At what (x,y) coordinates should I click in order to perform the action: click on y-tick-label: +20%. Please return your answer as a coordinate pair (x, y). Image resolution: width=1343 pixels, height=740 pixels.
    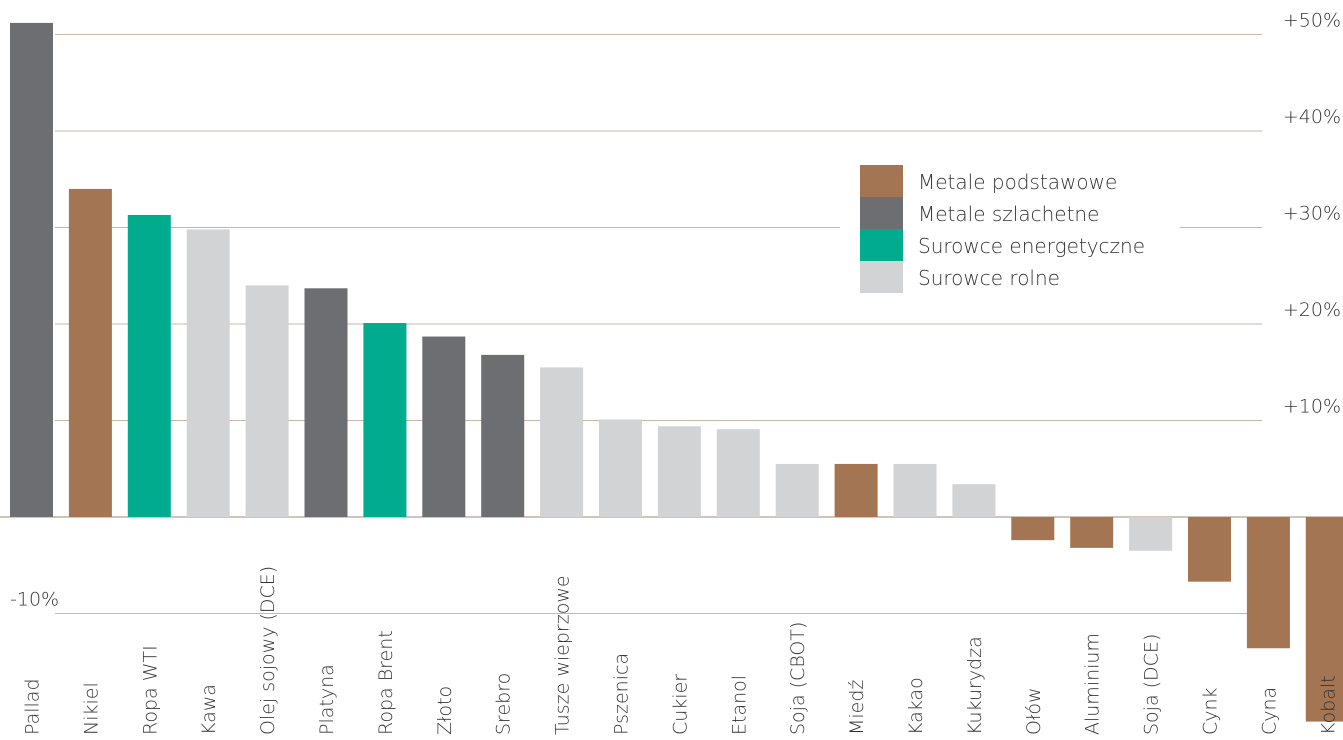
    Looking at the image, I should click on (1312, 310).